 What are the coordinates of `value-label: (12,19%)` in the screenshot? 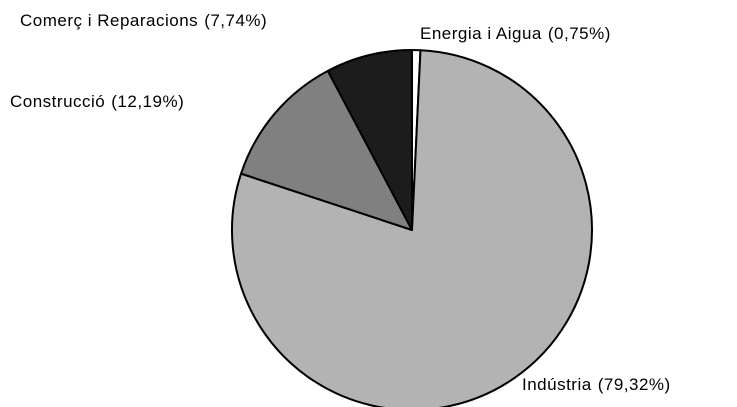 It's located at (147, 101).